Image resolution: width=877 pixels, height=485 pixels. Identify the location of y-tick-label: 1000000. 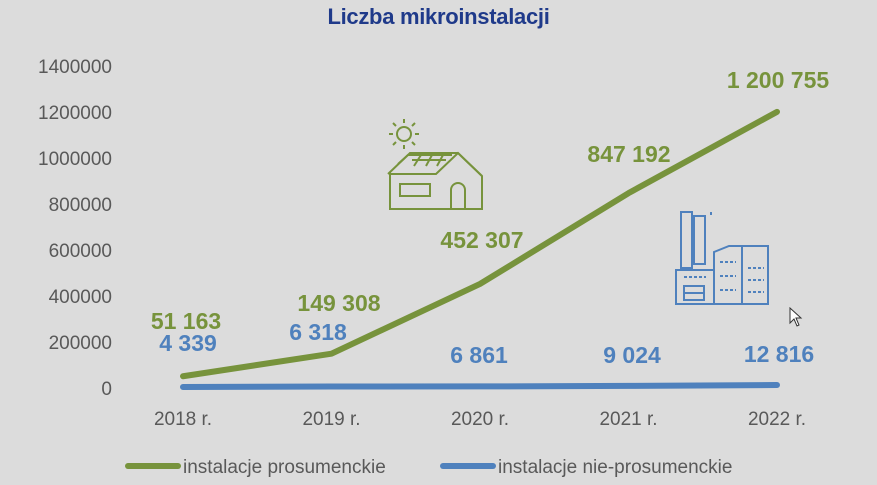
(75, 159).